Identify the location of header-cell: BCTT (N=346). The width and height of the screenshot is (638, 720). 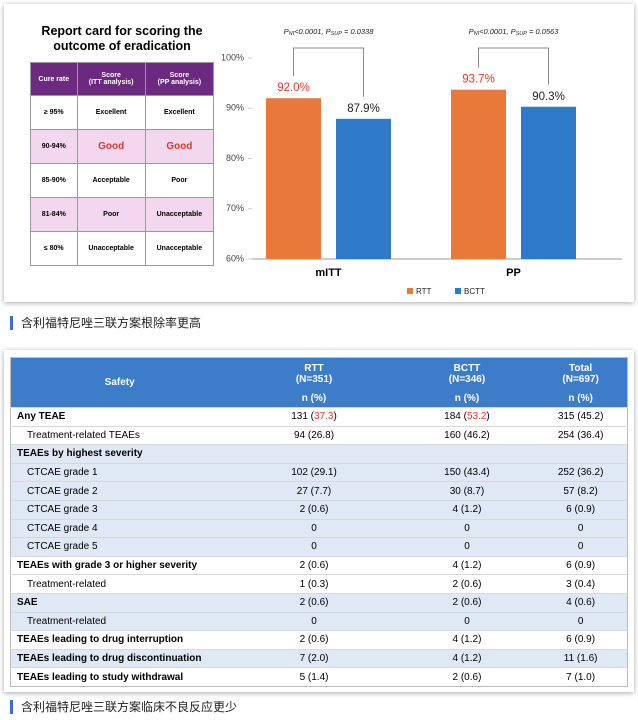
(467, 373).